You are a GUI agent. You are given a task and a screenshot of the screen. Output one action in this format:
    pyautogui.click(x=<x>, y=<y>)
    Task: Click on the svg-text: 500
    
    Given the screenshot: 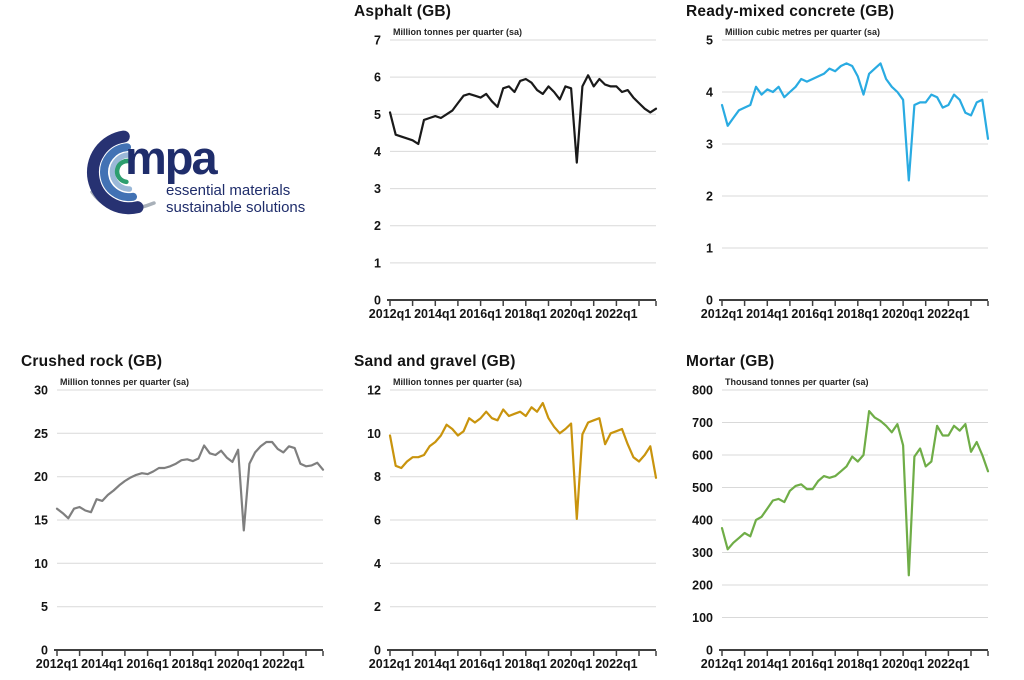 What is the action you would take?
    pyautogui.click(x=702, y=488)
    